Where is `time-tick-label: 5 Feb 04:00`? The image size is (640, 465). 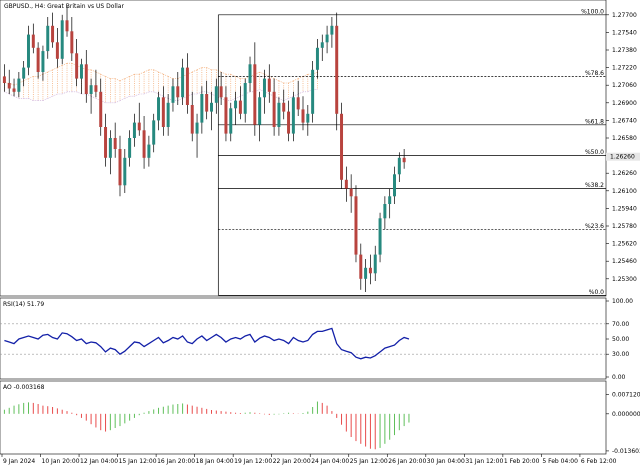
time-tick-label: 5 Feb 04:00 is located at coordinates (560, 461).